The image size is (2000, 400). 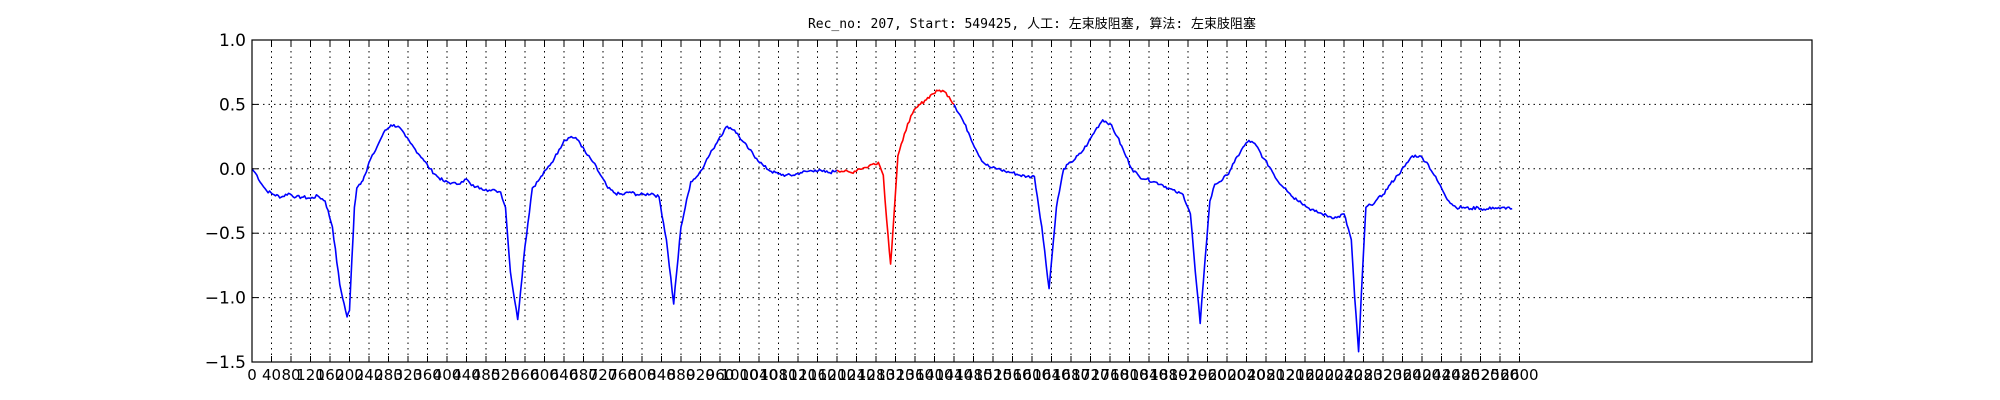 What do you see at coordinates (349, 375) in the screenshot?
I see `x-tick-label: 200` at bounding box center [349, 375].